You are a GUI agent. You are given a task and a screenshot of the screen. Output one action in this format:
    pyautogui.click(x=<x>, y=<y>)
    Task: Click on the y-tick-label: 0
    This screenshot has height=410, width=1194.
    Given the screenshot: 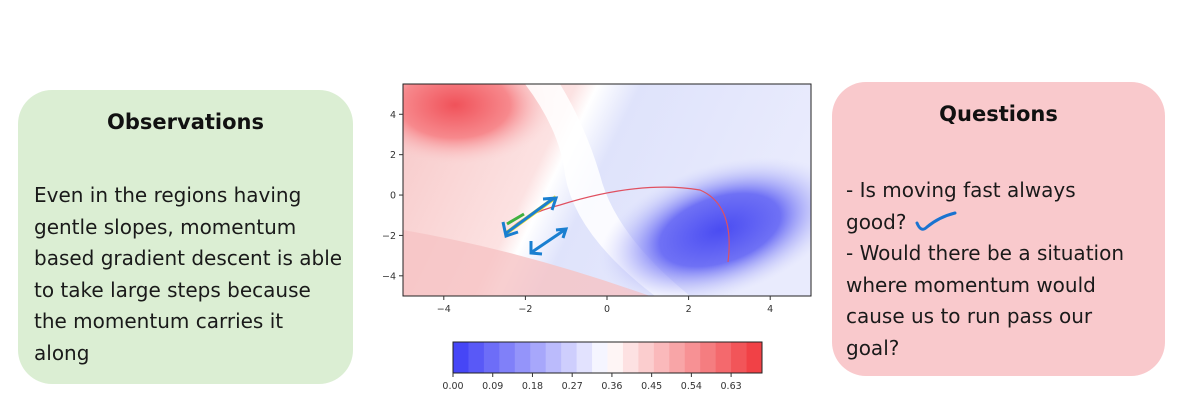 What is the action you would take?
    pyautogui.click(x=393, y=196)
    